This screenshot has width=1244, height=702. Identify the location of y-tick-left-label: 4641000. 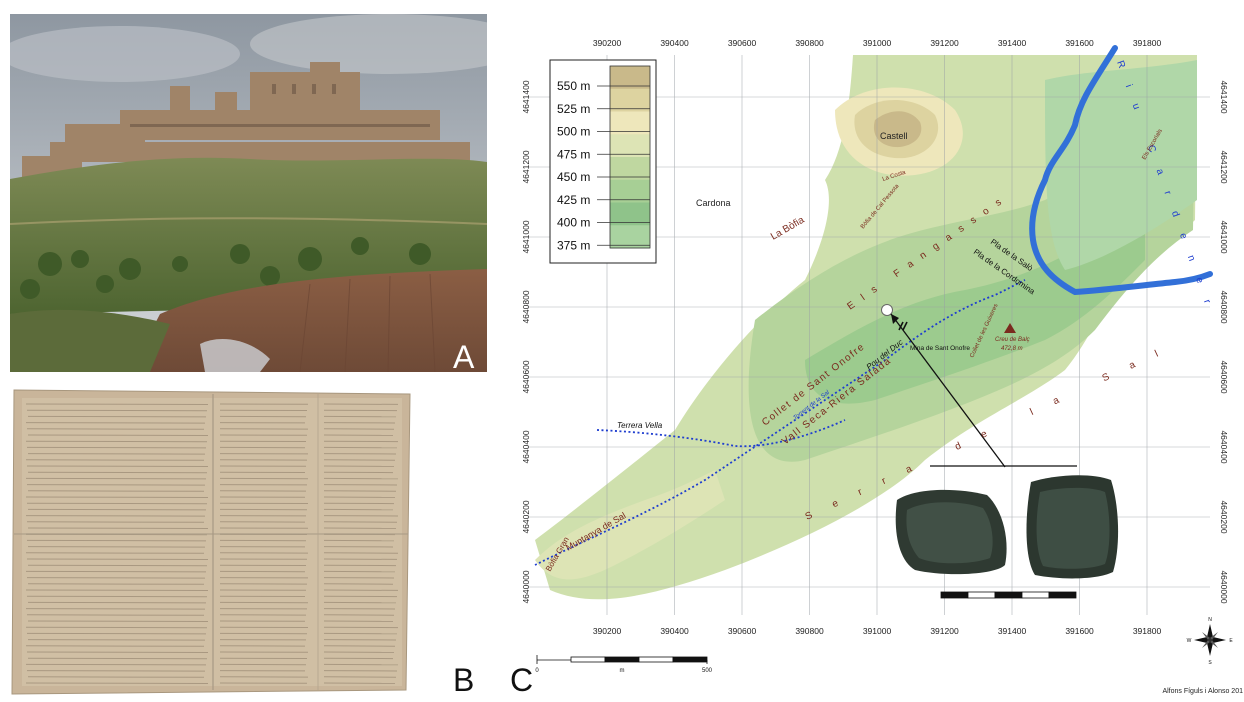
(526, 236).